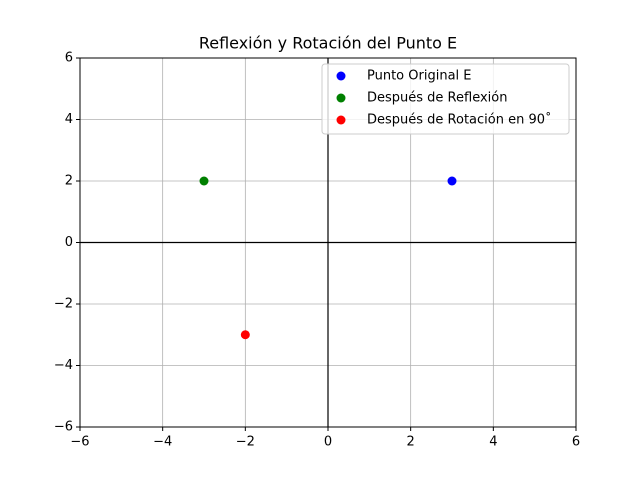 The width and height of the screenshot is (640, 480). What do you see at coordinates (245, 442) in the screenshot?
I see `x-tick-label: −2` at bounding box center [245, 442].